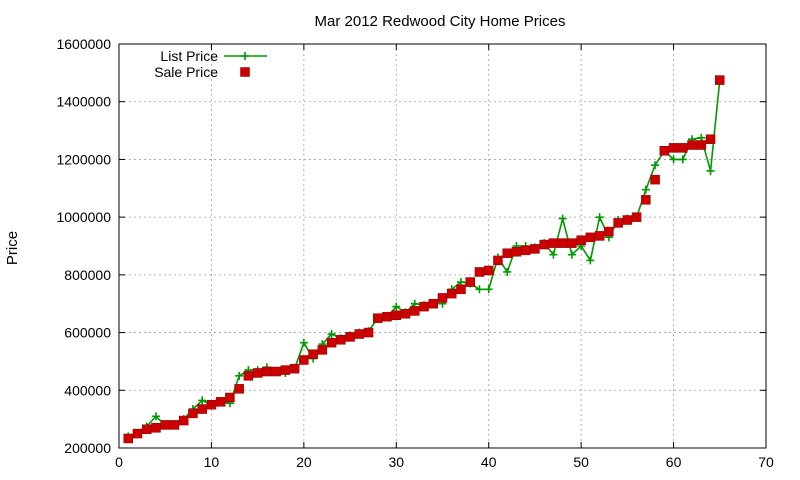  What do you see at coordinates (440, 21) in the screenshot?
I see `chart-title: Mar 2012 Redwood City Home Prices` at bounding box center [440, 21].